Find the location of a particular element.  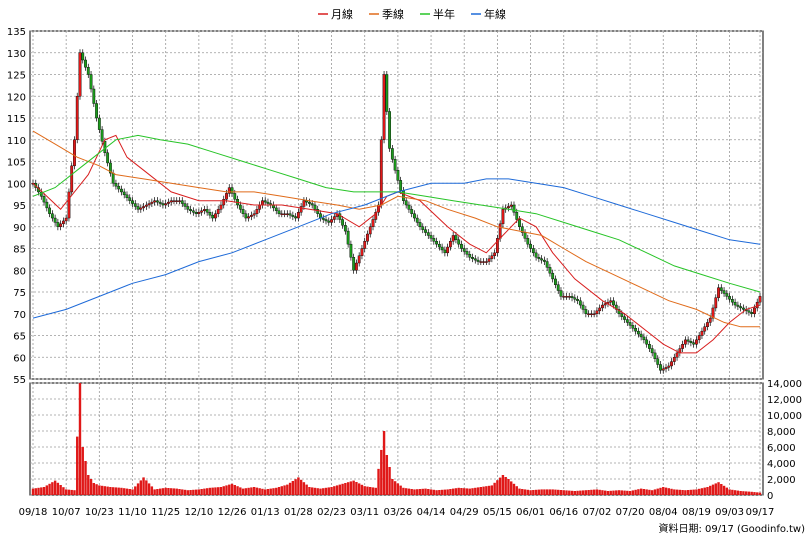

x-tick-label: 06/01 is located at coordinates (530, 512).